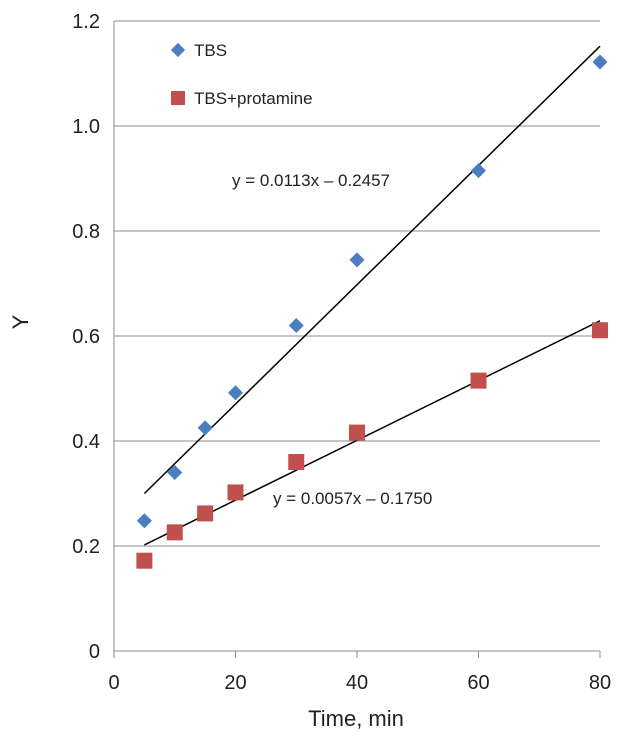 Image resolution: width=617 pixels, height=737 pixels. I want to click on y-tick-label: 0.2, so click(86, 547).